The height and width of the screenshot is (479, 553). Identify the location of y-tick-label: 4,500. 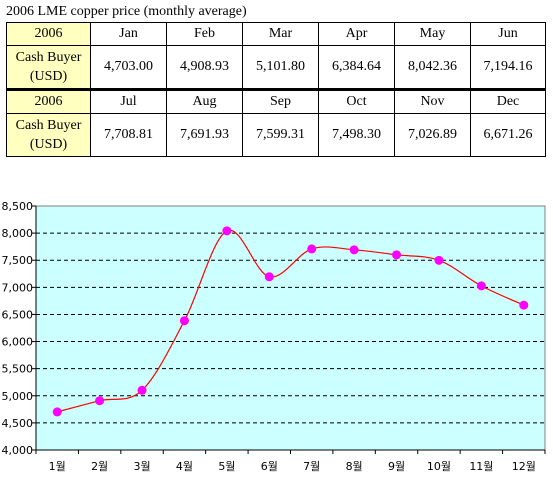
(18, 423).